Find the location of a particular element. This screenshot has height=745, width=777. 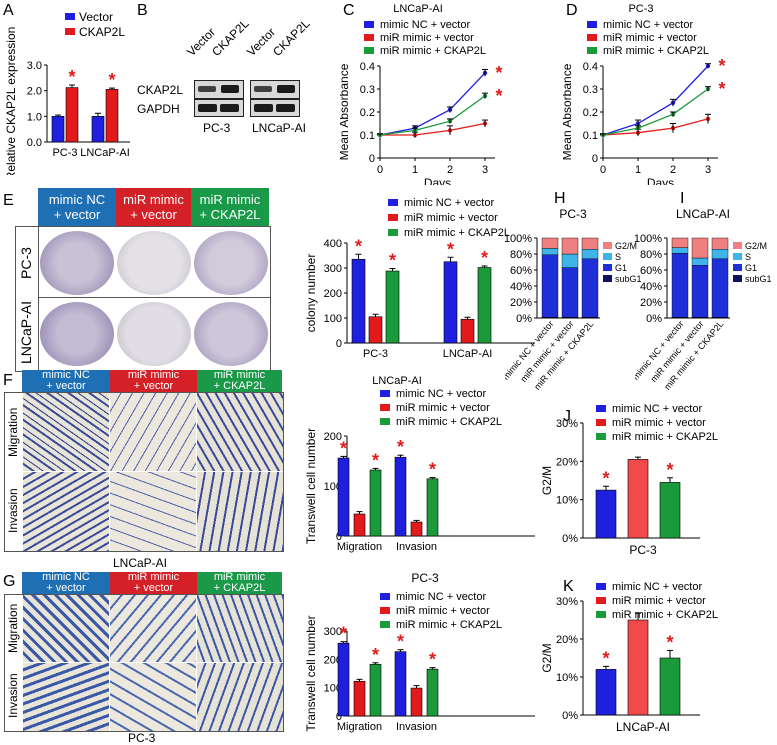

chart-c-series-line is located at coordinates (433, 129).